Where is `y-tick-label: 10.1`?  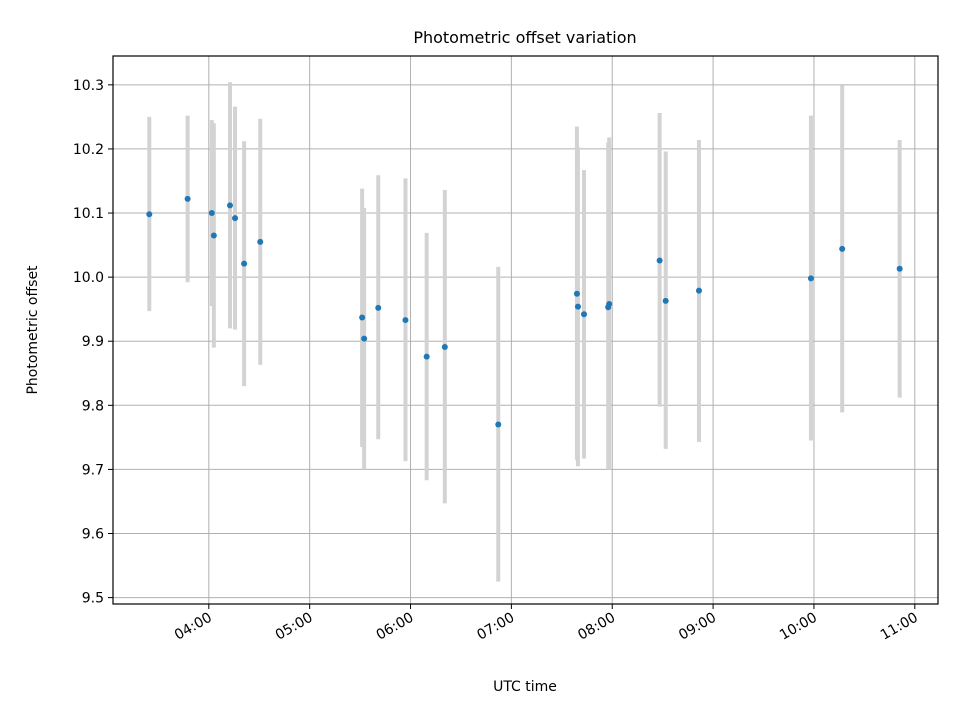
y-tick-label: 10.1 is located at coordinates (88, 214).